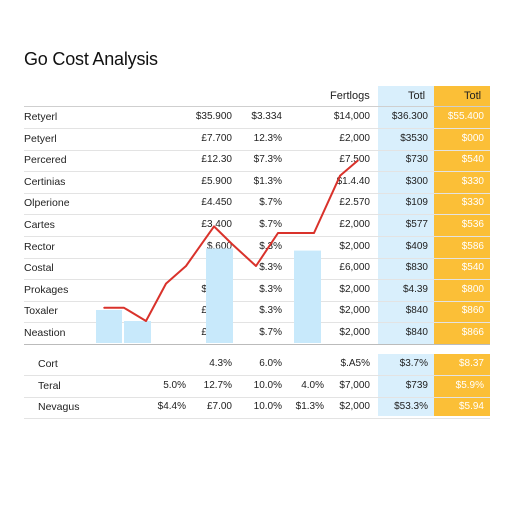  I want to click on cell-c6: $109, so click(416, 203).